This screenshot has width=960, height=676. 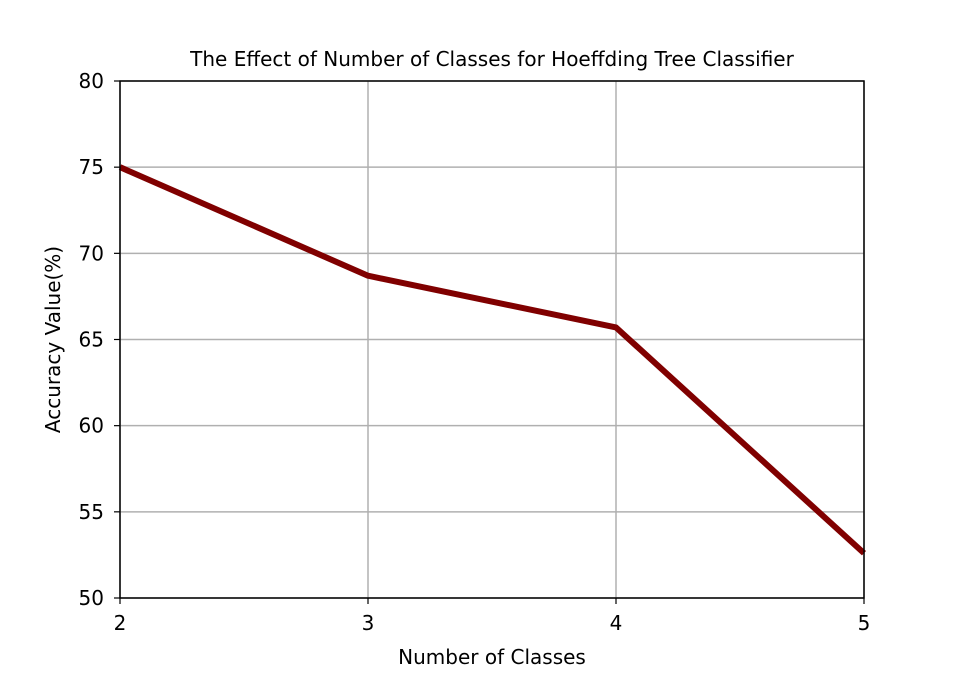 I want to click on y-tick-label: 60, so click(x=91, y=426).